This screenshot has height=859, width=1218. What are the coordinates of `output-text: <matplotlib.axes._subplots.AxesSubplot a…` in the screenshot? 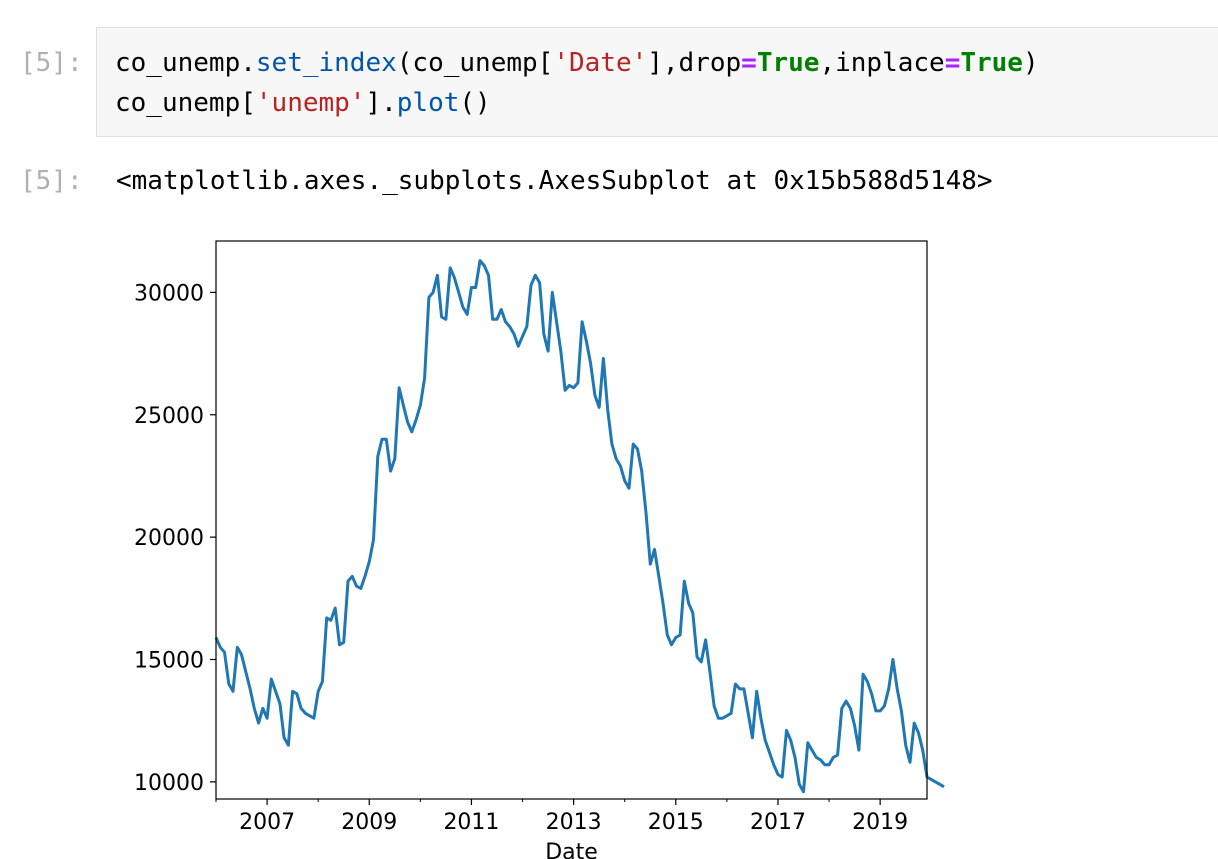 It's located at (554, 181).